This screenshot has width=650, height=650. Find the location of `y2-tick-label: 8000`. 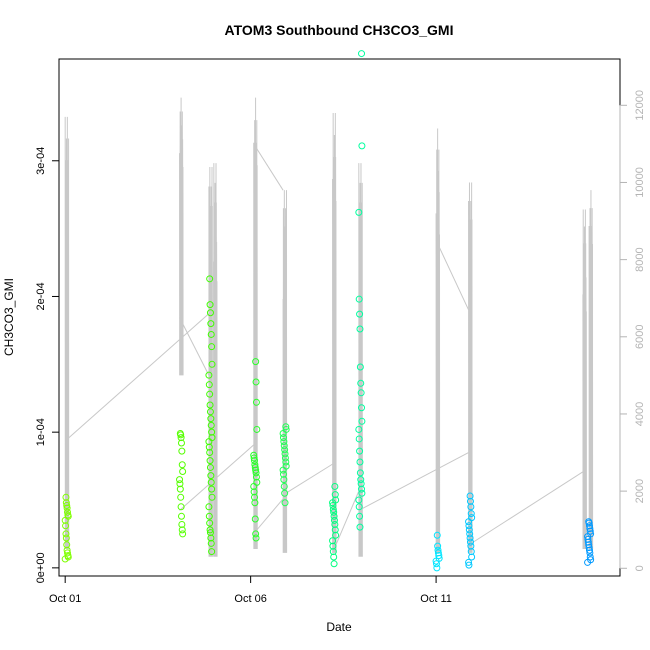

y2-tick-label: 8000 is located at coordinates (640, 259).